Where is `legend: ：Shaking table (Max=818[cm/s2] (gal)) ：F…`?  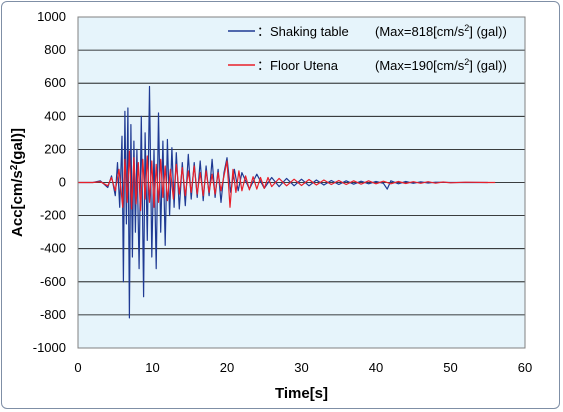
legend: ：Shaking table (Max=818[cm/s2] (gal)) ：F… is located at coordinates (367, 48).